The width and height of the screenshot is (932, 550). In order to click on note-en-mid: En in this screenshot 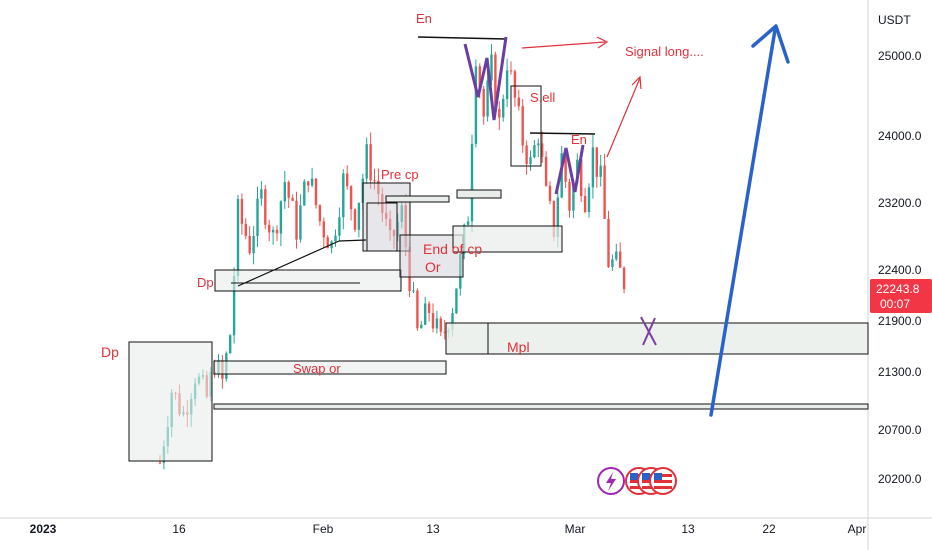, I will do `click(579, 139)`.